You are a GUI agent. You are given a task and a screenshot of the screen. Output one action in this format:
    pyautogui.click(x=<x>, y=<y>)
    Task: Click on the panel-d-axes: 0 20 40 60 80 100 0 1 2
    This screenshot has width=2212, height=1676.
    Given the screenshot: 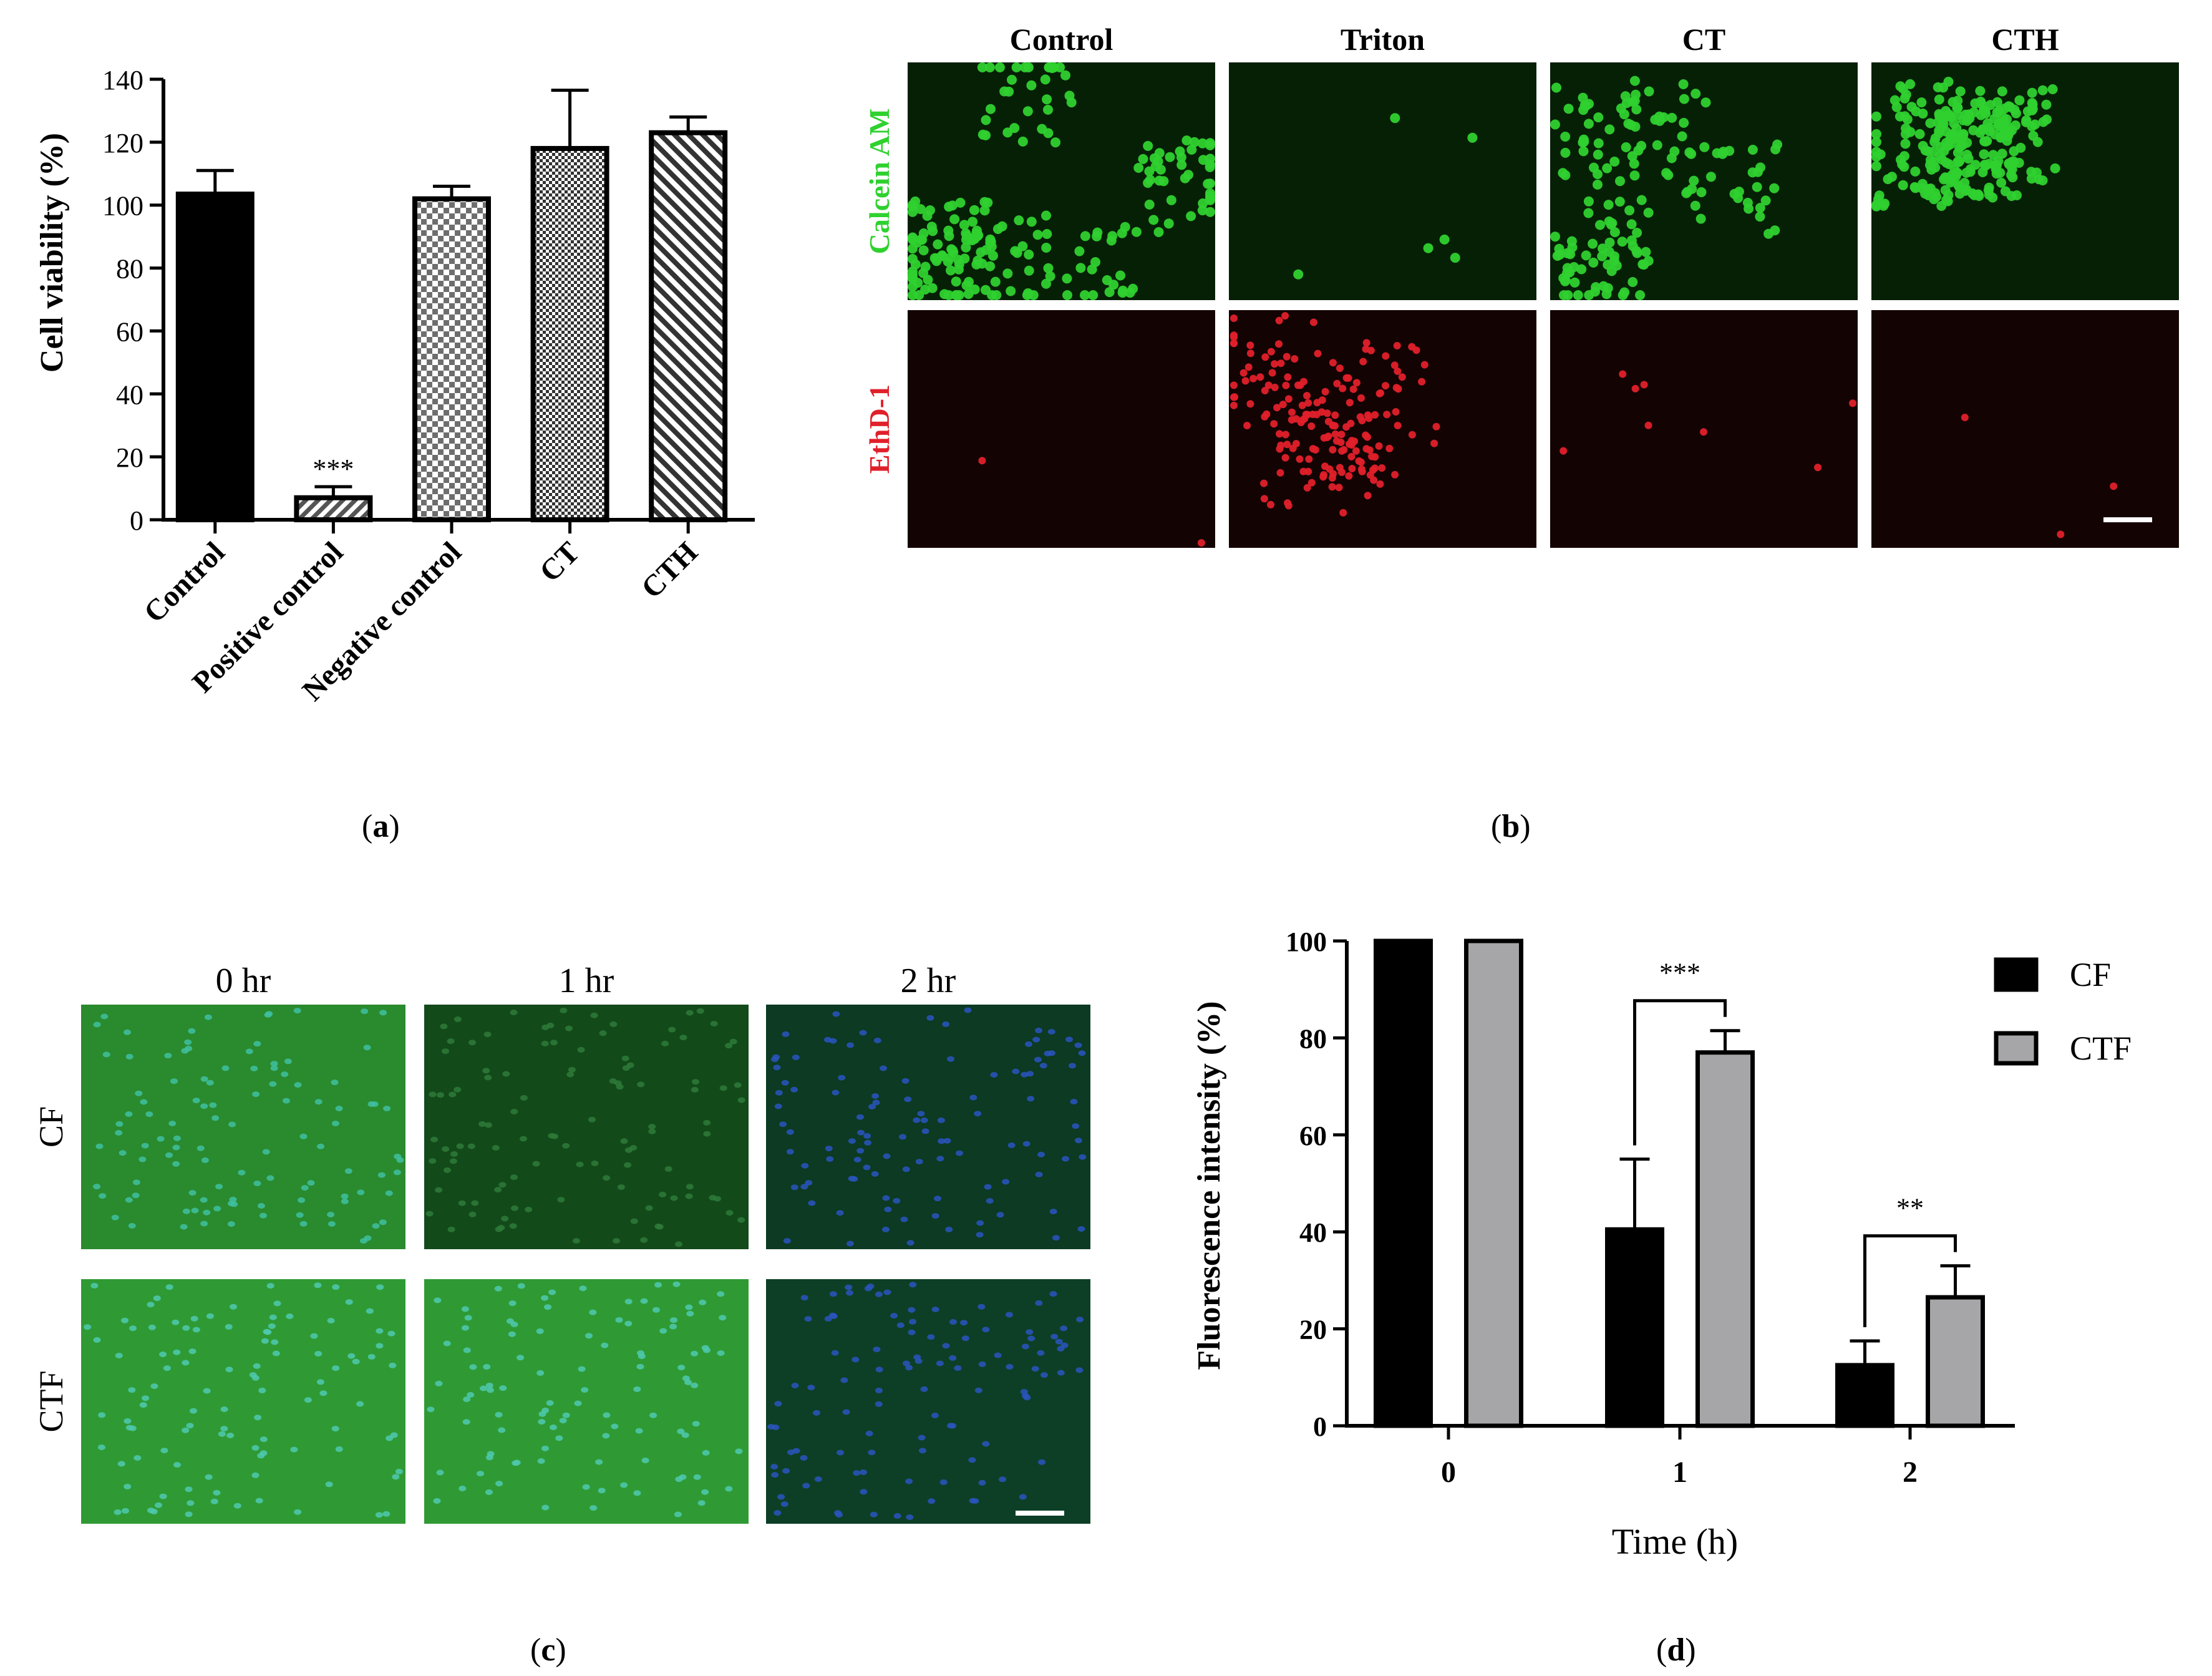 What is the action you would take?
    pyautogui.click(x=1650, y=1208)
    